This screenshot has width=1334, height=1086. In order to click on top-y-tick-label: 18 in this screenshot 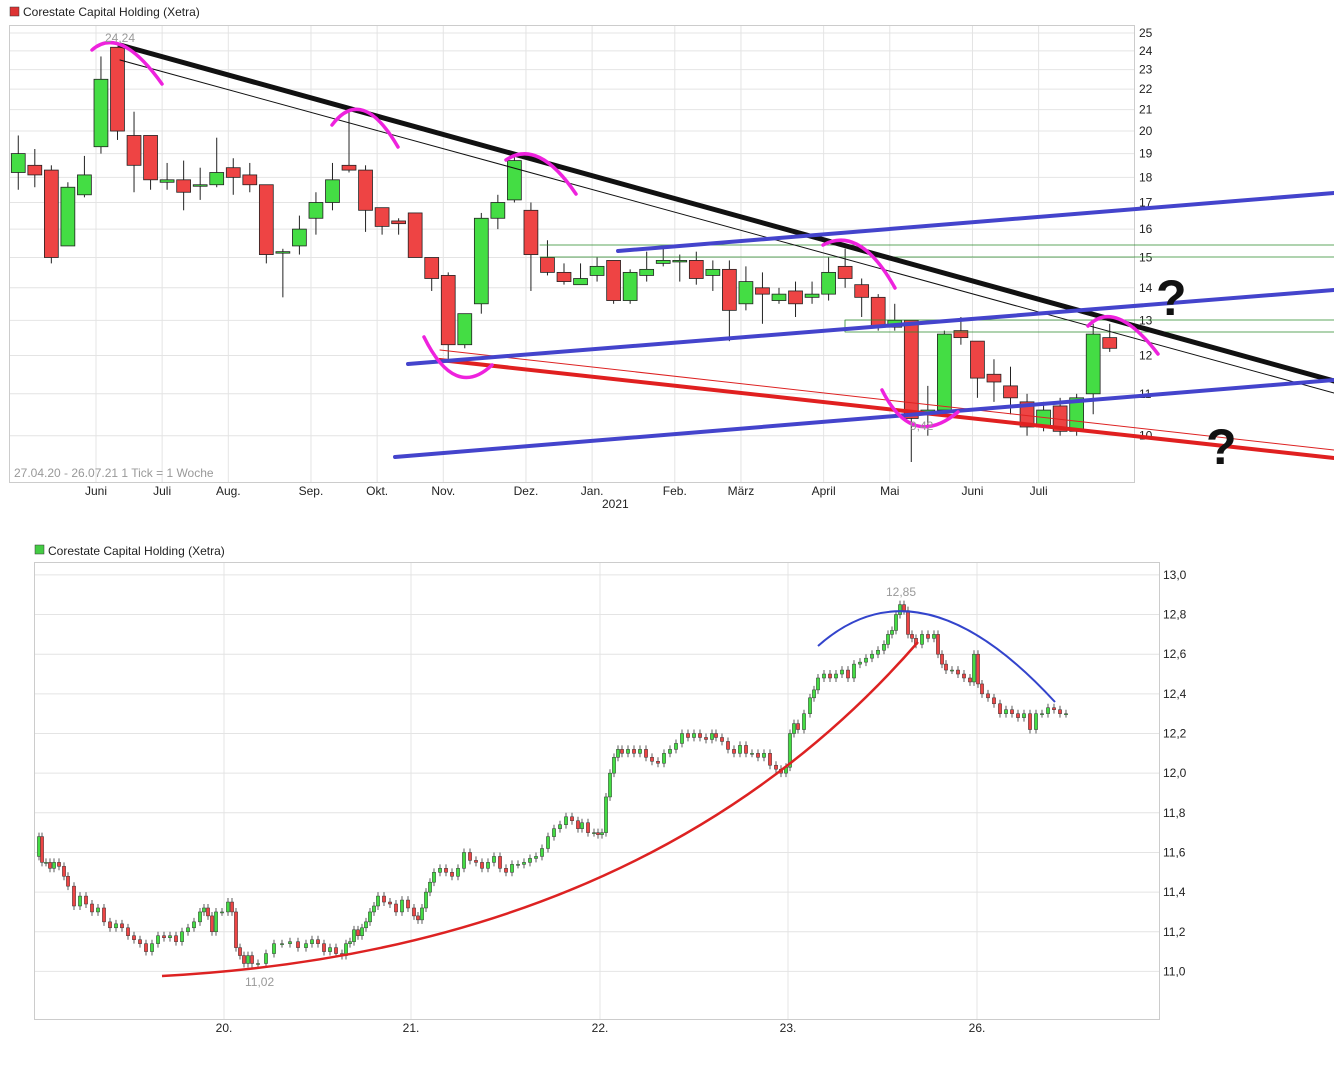, I will do `click(1146, 177)`.